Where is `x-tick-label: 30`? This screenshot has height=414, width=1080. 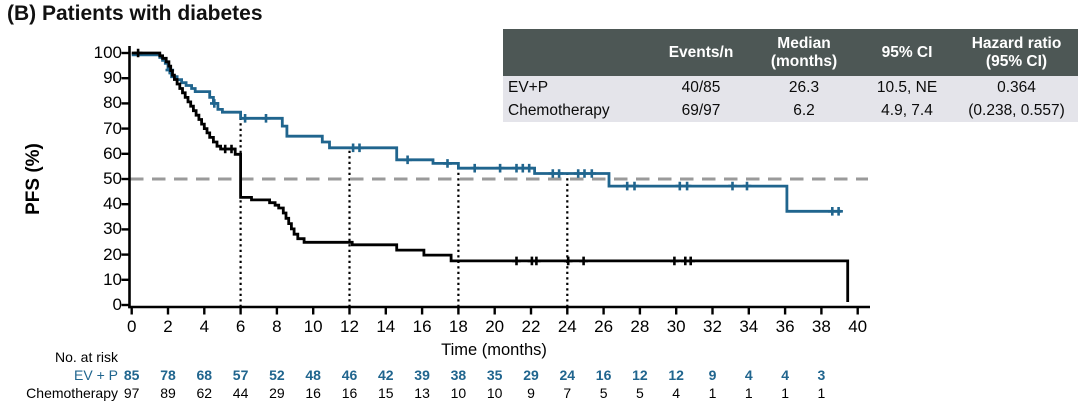 x-tick-label: 30 is located at coordinates (676, 326).